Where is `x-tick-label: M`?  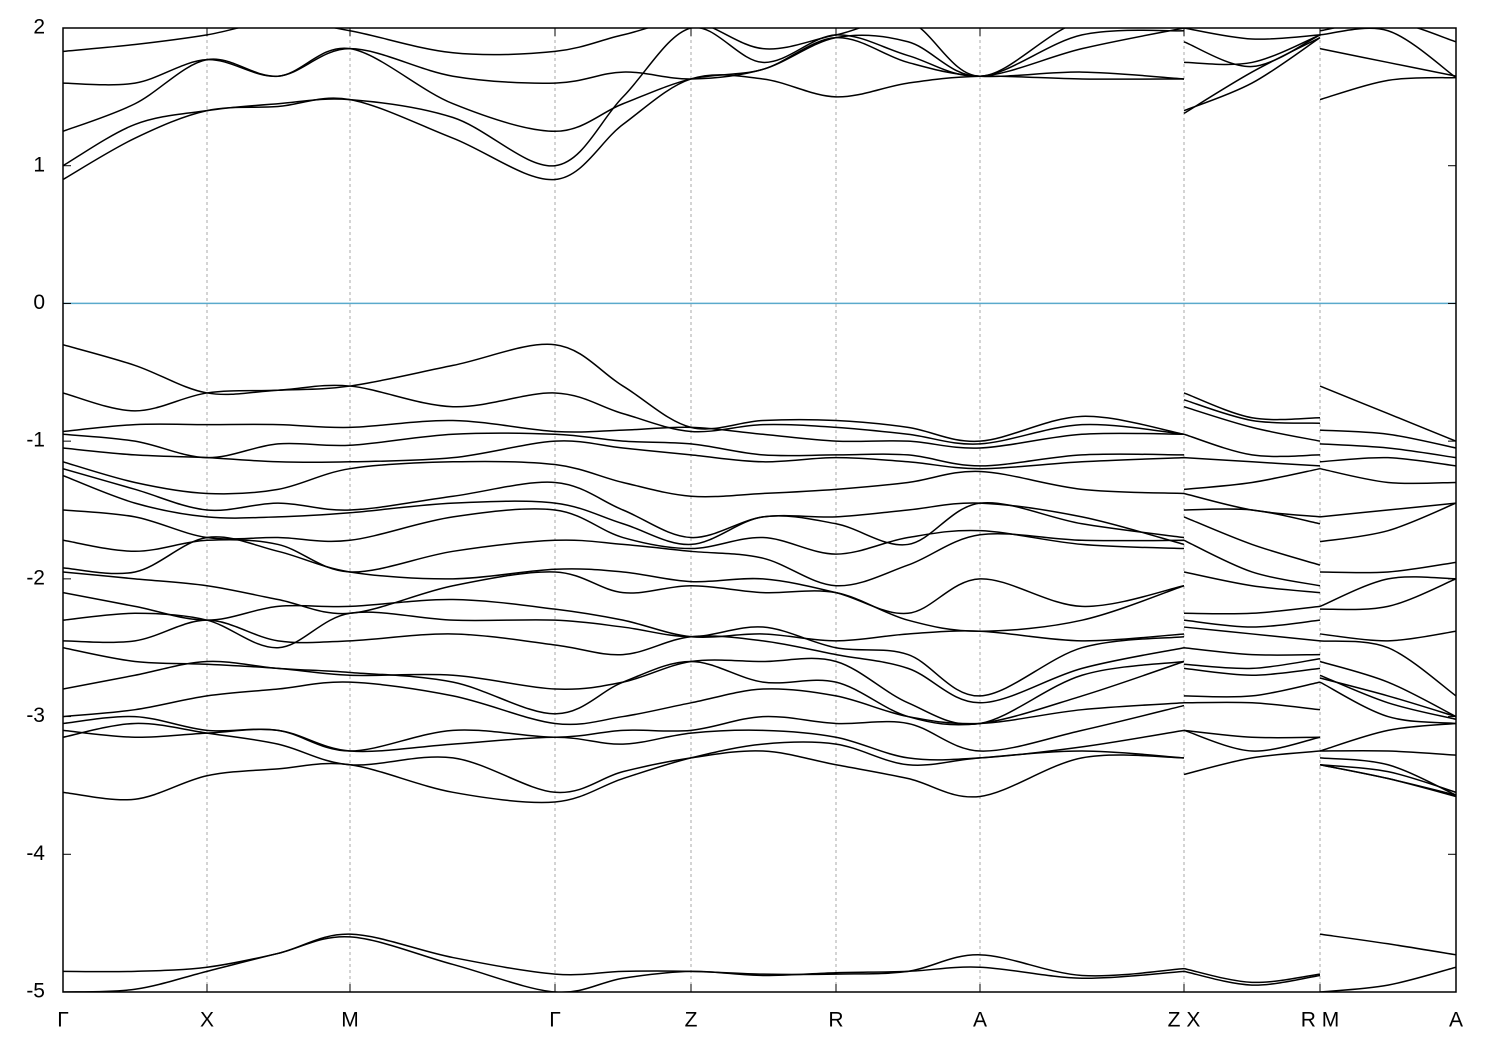
x-tick-label: M is located at coordinates (350, 1020).